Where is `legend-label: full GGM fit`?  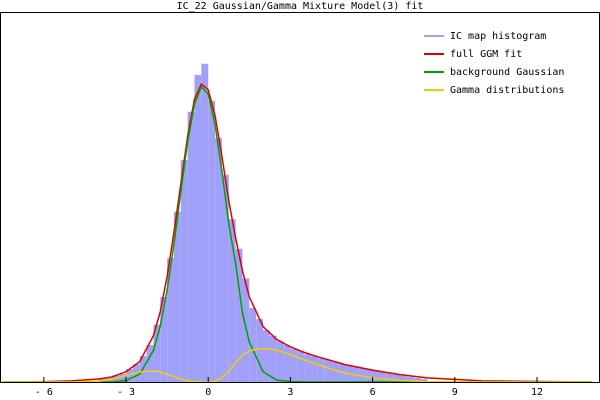
legend-label: full GGM fit is located at coordinates (486, 54).